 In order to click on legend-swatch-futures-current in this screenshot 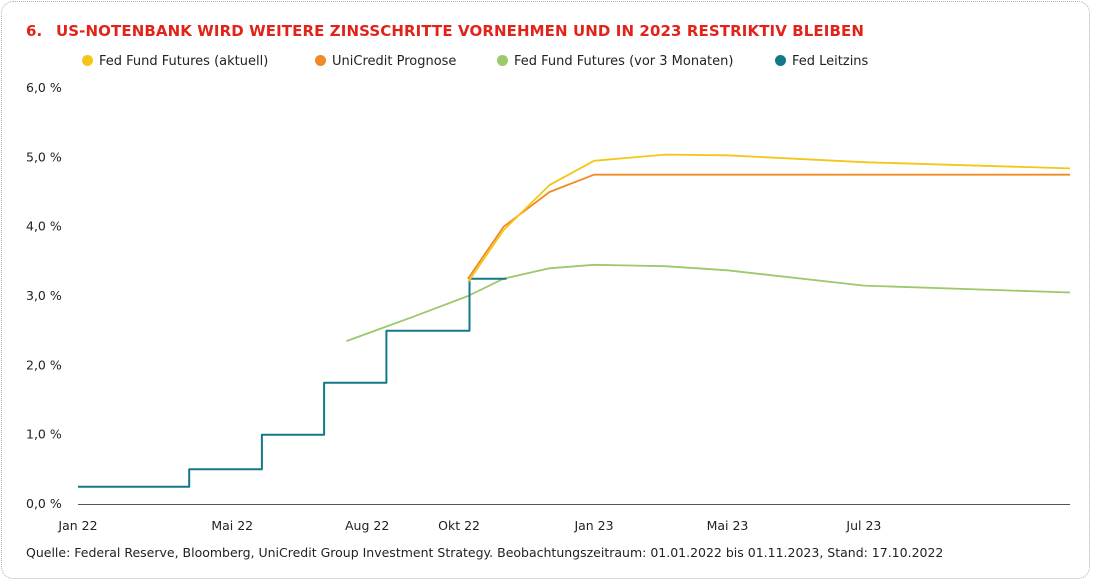, I will do `click(87, 60)`.